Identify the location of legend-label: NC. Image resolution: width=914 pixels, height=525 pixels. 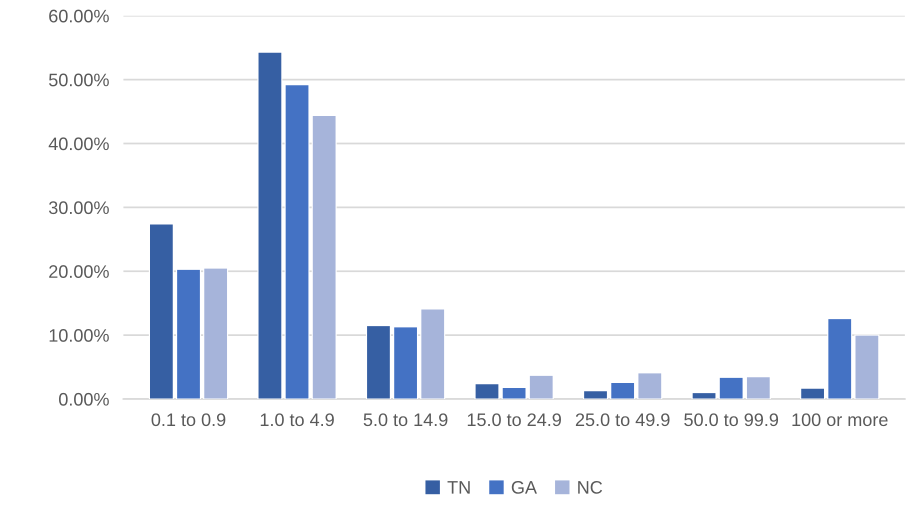
(590, 487).